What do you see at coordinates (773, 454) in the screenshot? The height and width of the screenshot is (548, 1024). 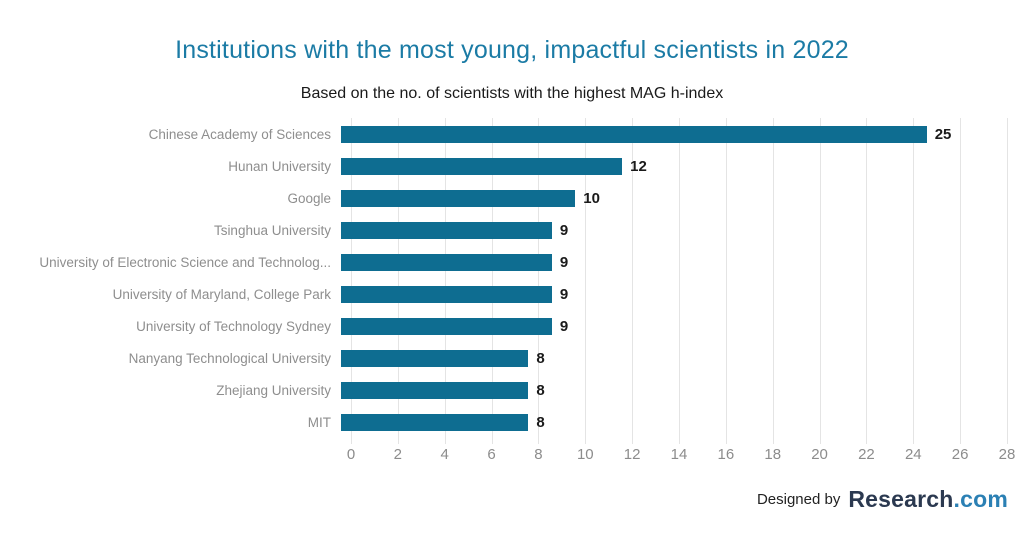 I see `x-tick-label: 18` at bounding box center [773, 454].